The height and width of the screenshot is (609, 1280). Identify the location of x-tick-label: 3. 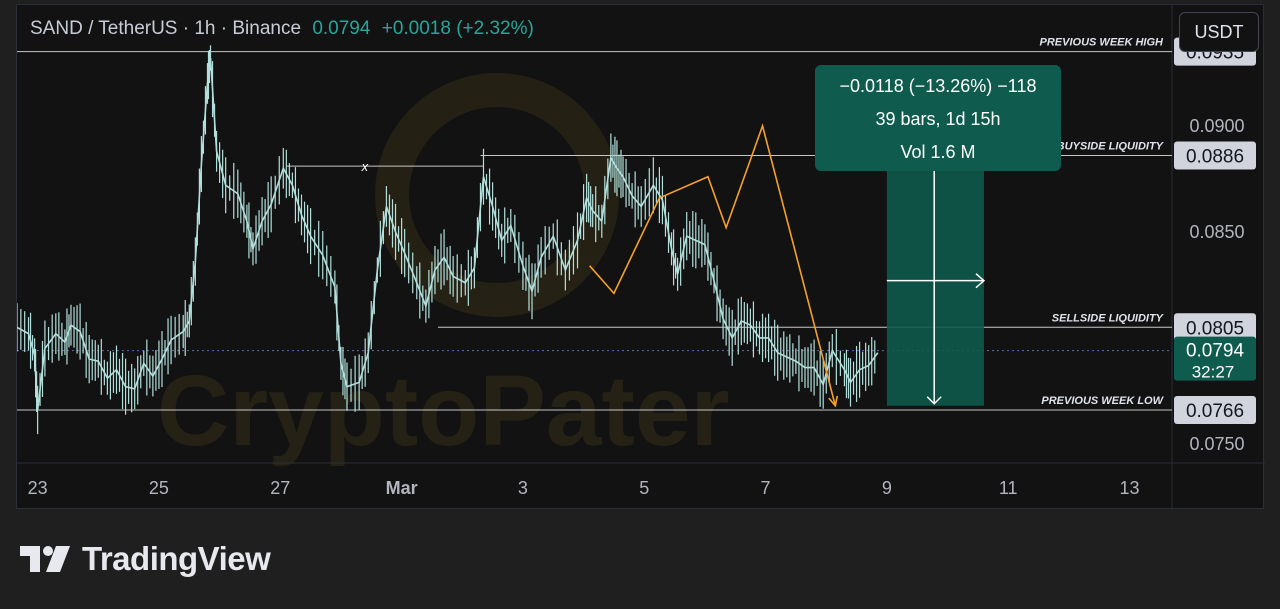
(523, 488).